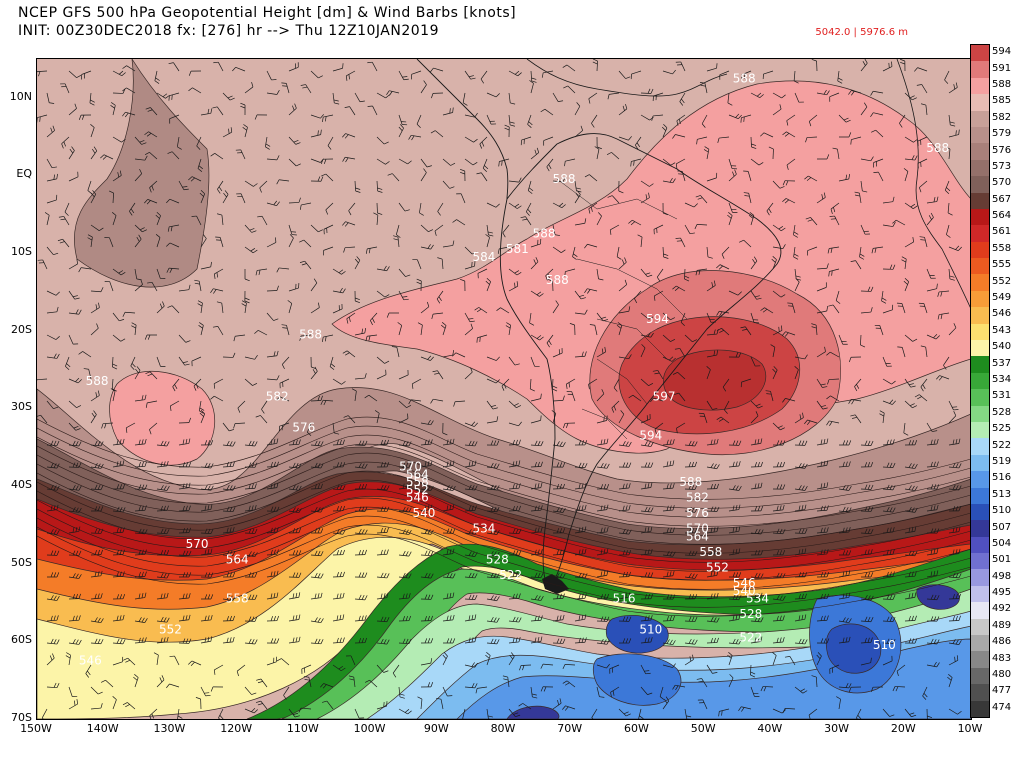  I want to click on contour-label: 582, so click(277, 397).